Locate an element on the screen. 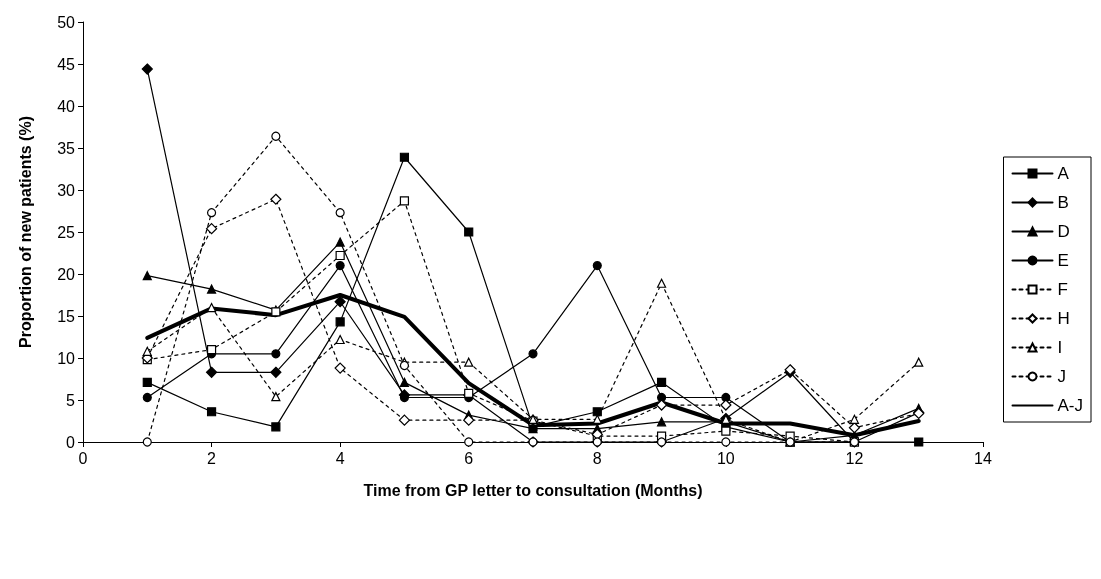 The width and height of the screenshot is (1101, 579). legend-label: I is located at coordinates (1060, 347).